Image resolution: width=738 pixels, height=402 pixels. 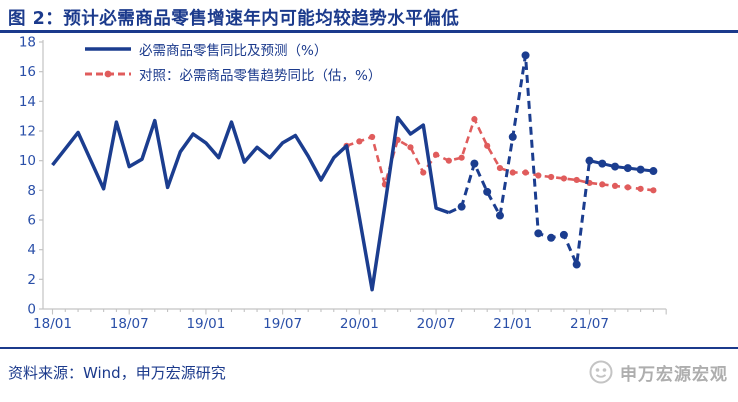 I want to click on y-tick-label: 4, so click(x=31, y=250).